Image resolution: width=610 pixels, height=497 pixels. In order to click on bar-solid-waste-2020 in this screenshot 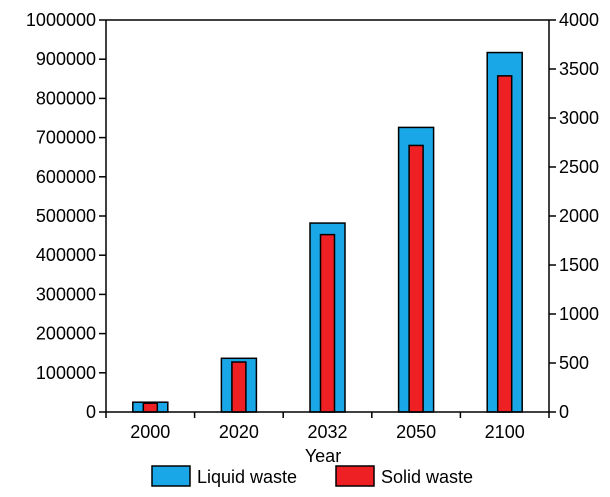, I will do `click(239, 387)`.